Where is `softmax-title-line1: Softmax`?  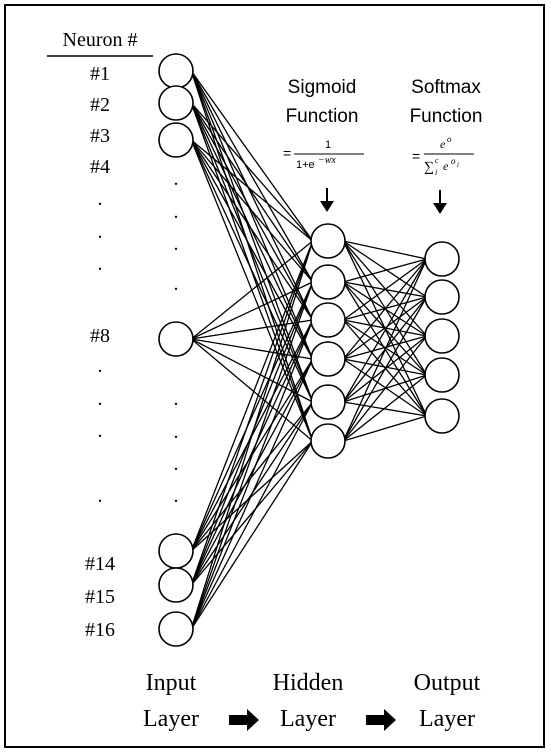
softmax-title-line1: Softmax is located at coordinates (446, 87).